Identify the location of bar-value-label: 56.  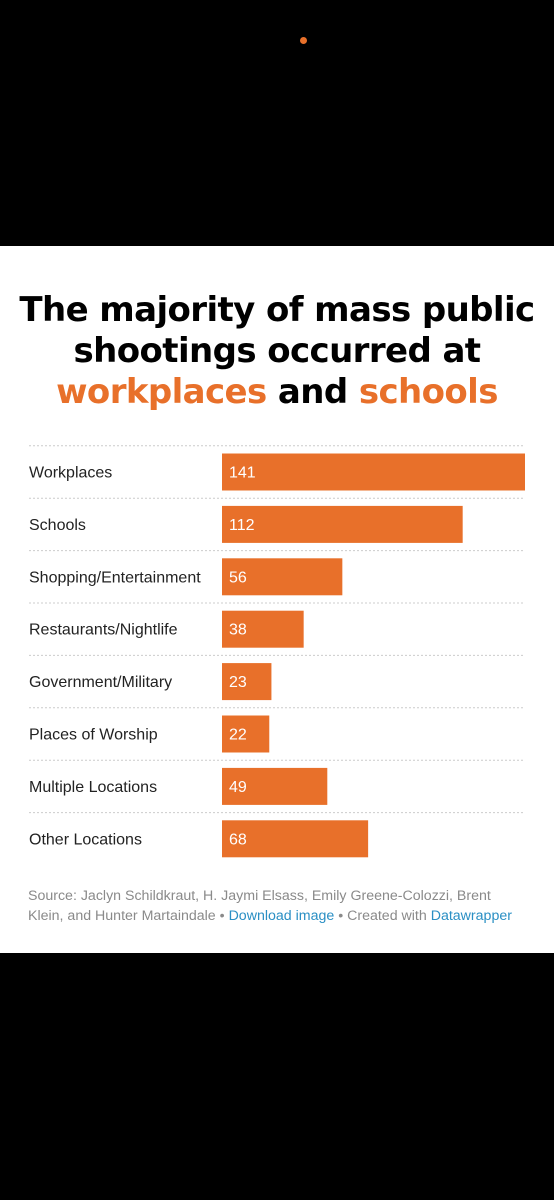
(238, 577).